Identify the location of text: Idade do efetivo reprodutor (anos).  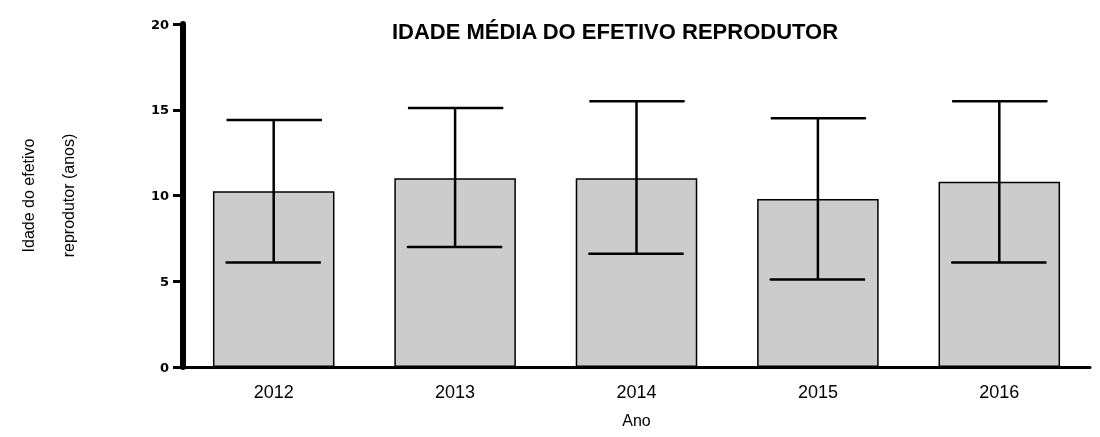
(48, 195).